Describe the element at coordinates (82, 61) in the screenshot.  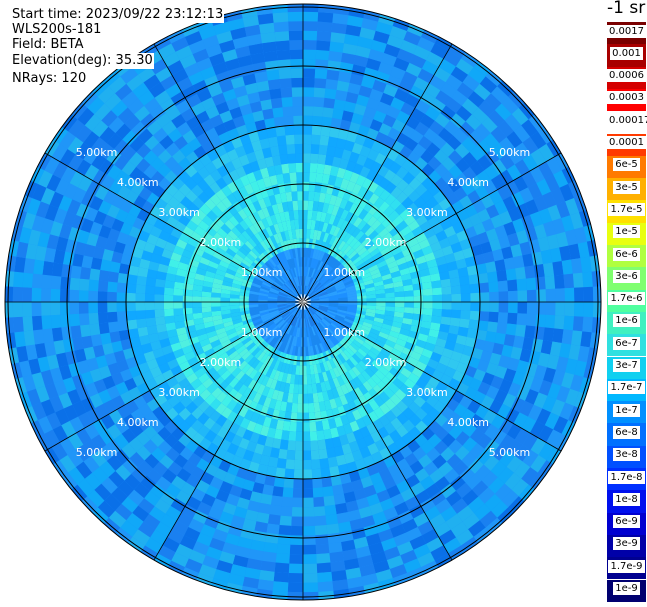
I see `elevation-label: Elevation(deg): 35.30` at that location.